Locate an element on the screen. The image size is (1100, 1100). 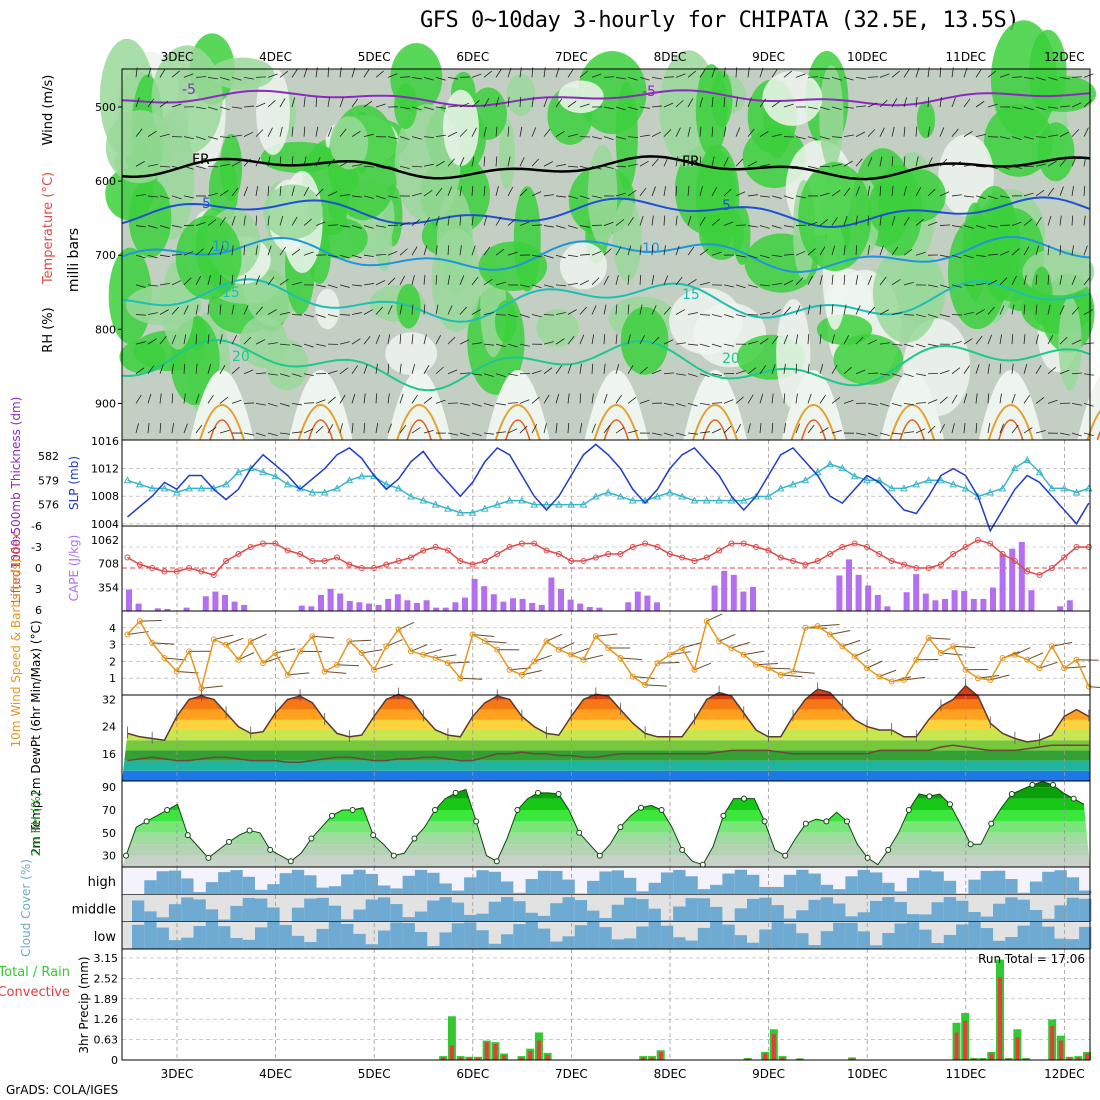
rh-region is located at coordinates (273, 111).